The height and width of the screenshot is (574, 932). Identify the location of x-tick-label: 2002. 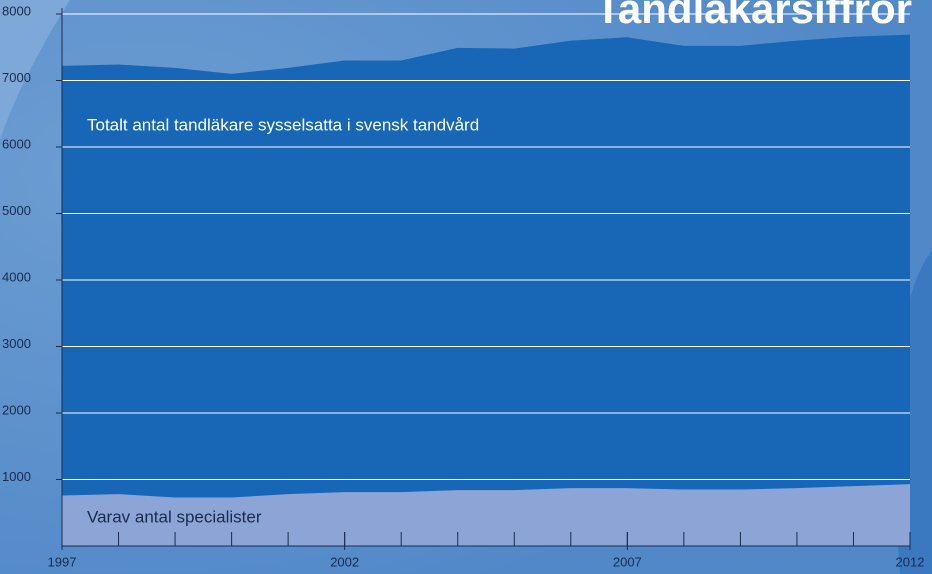
(344, 561).